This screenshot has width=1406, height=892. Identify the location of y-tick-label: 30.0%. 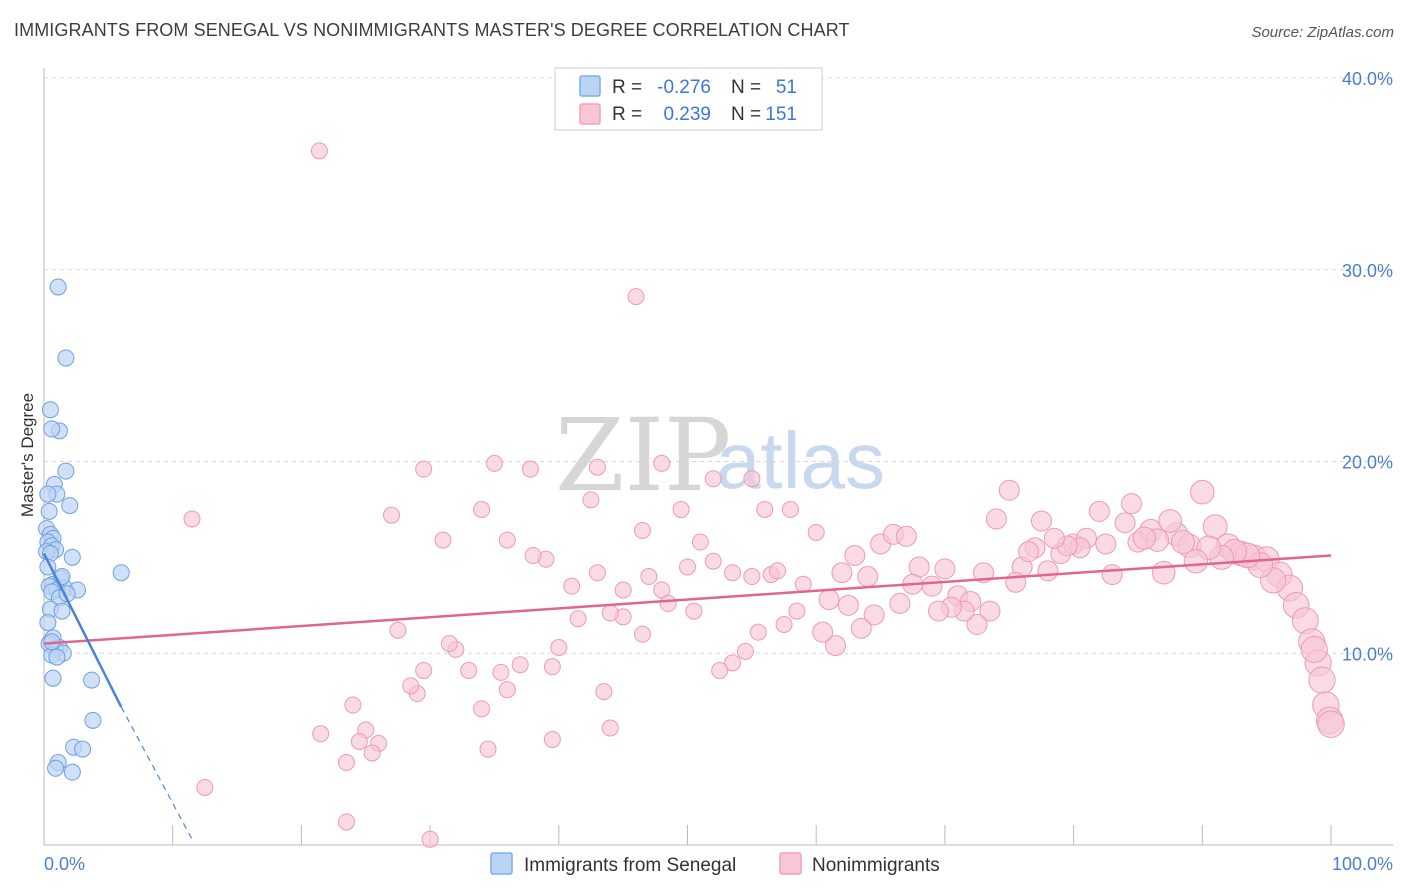
(1367, 271).